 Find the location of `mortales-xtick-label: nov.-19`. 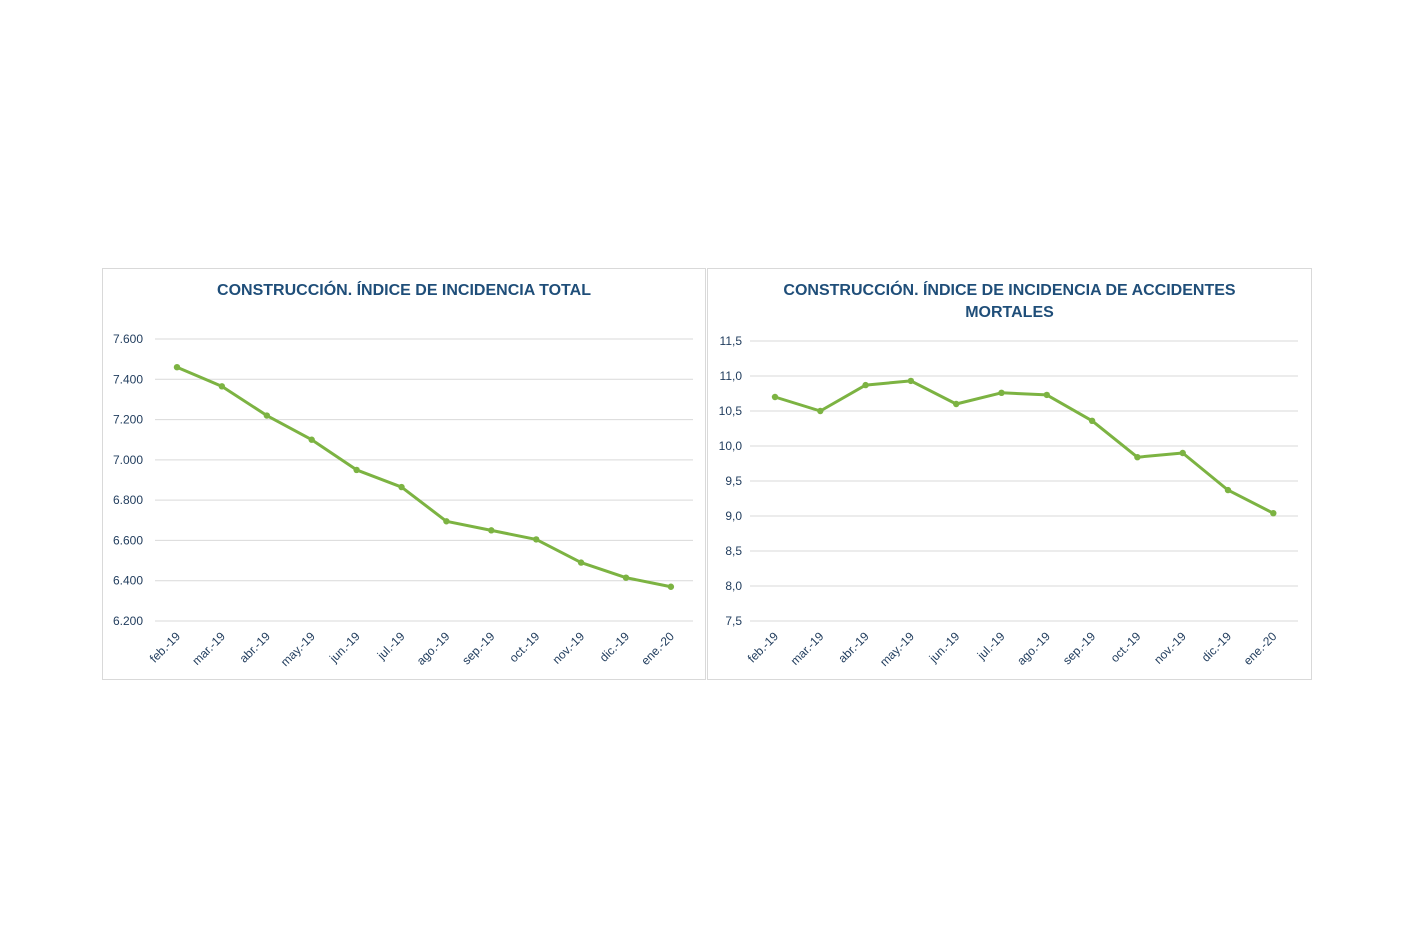

mortales-xtick-label: nov.-19 is located at coordinates (1170, 648).